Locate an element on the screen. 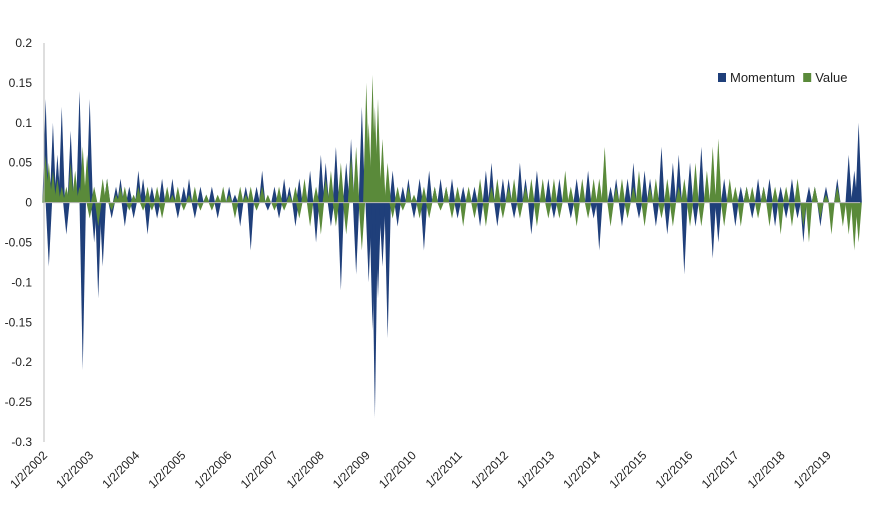 This screenshot has height=523, width=874. x-tick-label: 1/2/2016 is located at coordinates (674, 469).